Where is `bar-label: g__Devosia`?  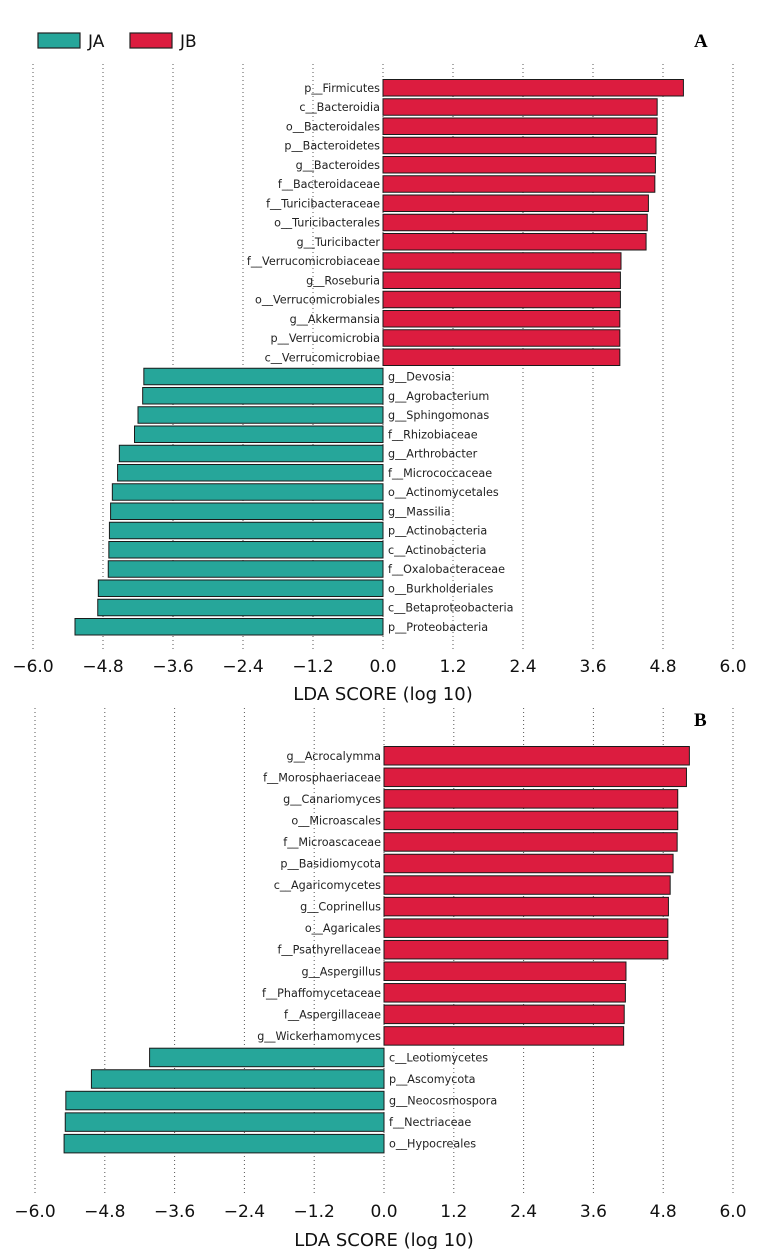 bar-label: g__Devosia is located at coordinates (419, 377).